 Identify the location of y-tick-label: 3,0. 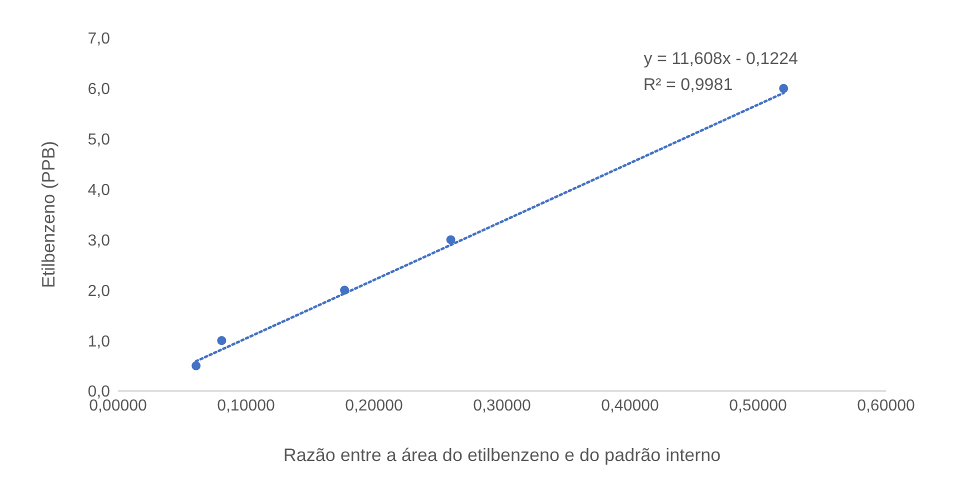
(99, 241).